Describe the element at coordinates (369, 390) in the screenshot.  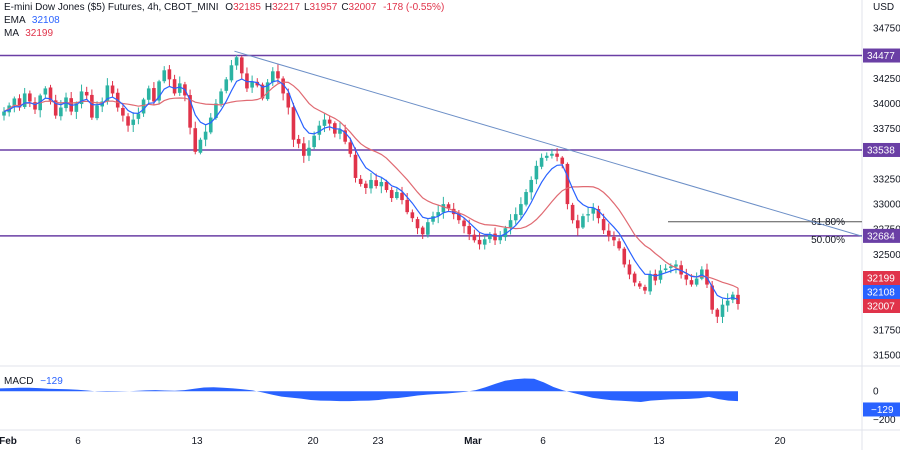
I see `macd-area` at that location.